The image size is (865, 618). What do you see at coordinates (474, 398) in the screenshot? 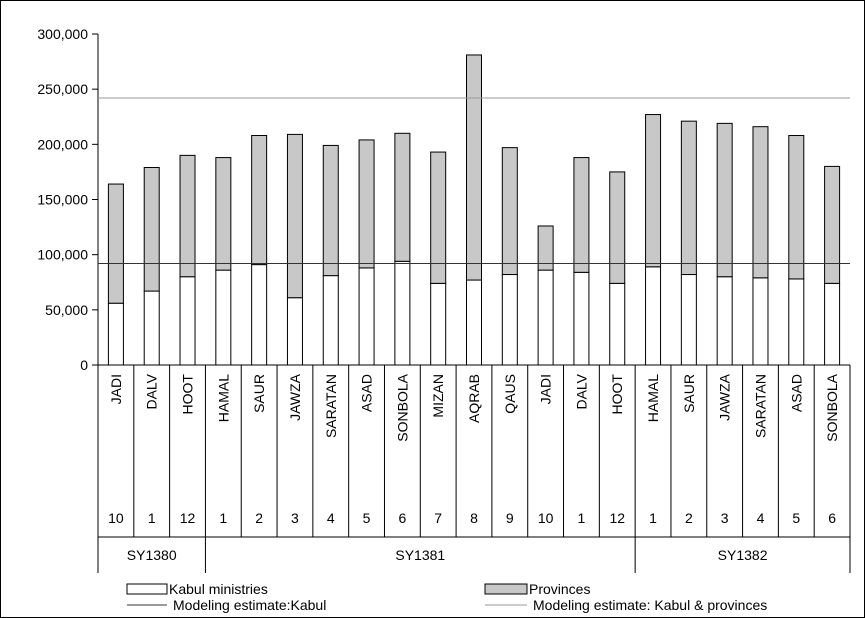
I see `category-label: AQRAB` at bounding box center [474, 398].